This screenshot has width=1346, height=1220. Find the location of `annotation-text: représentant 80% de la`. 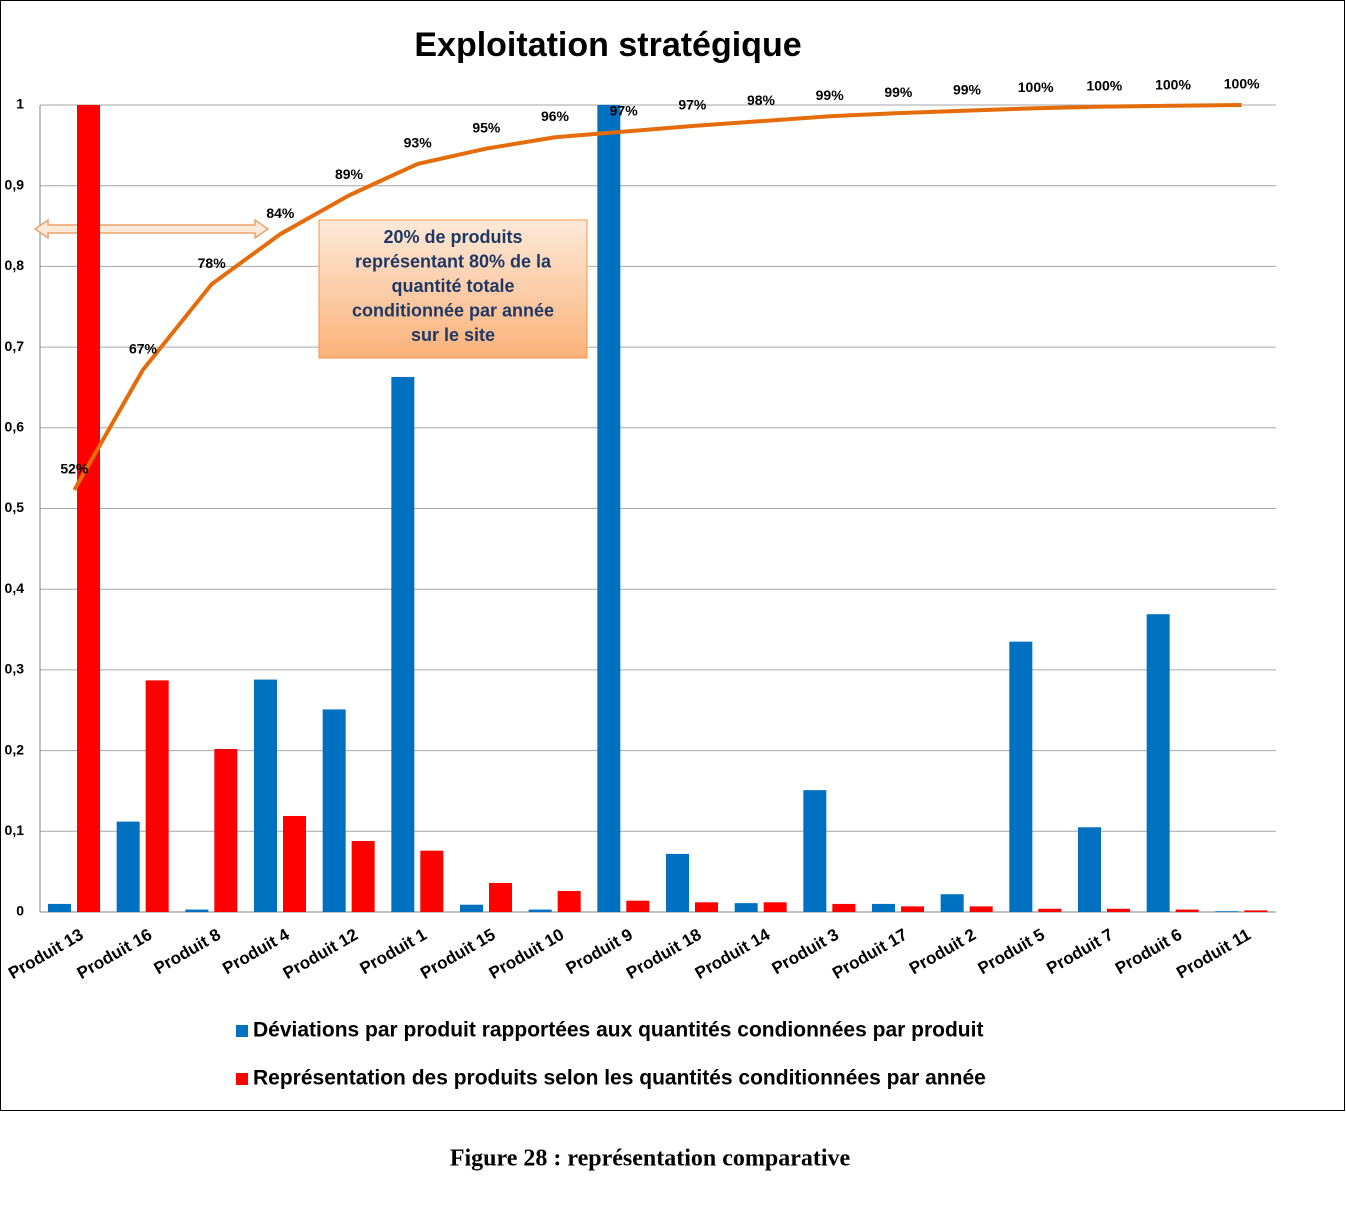

annotation-text: représentant 80% de la is located at coordinates (453, 261).